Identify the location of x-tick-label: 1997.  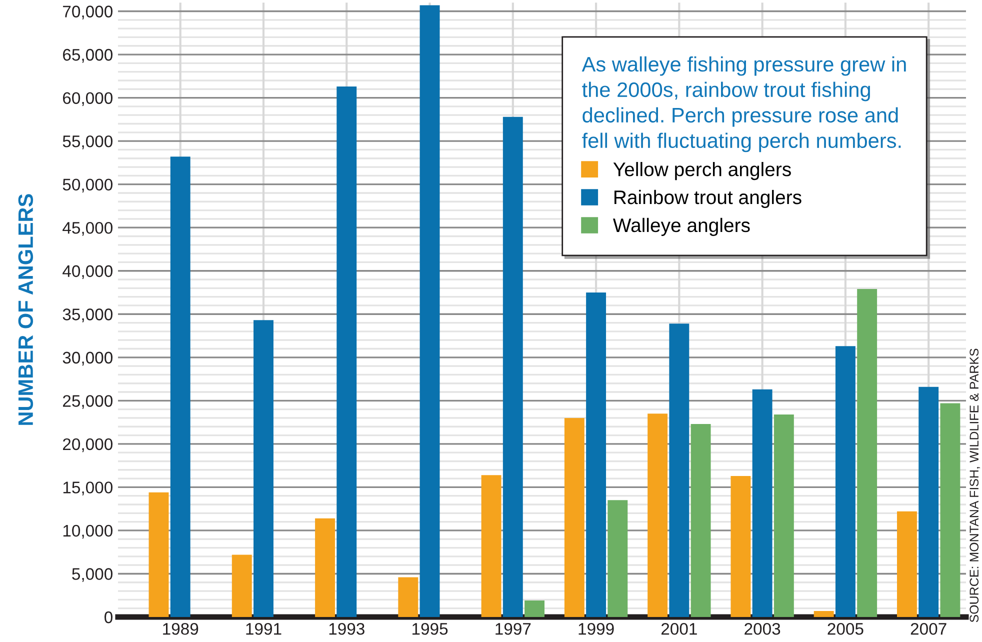
(513, 628).